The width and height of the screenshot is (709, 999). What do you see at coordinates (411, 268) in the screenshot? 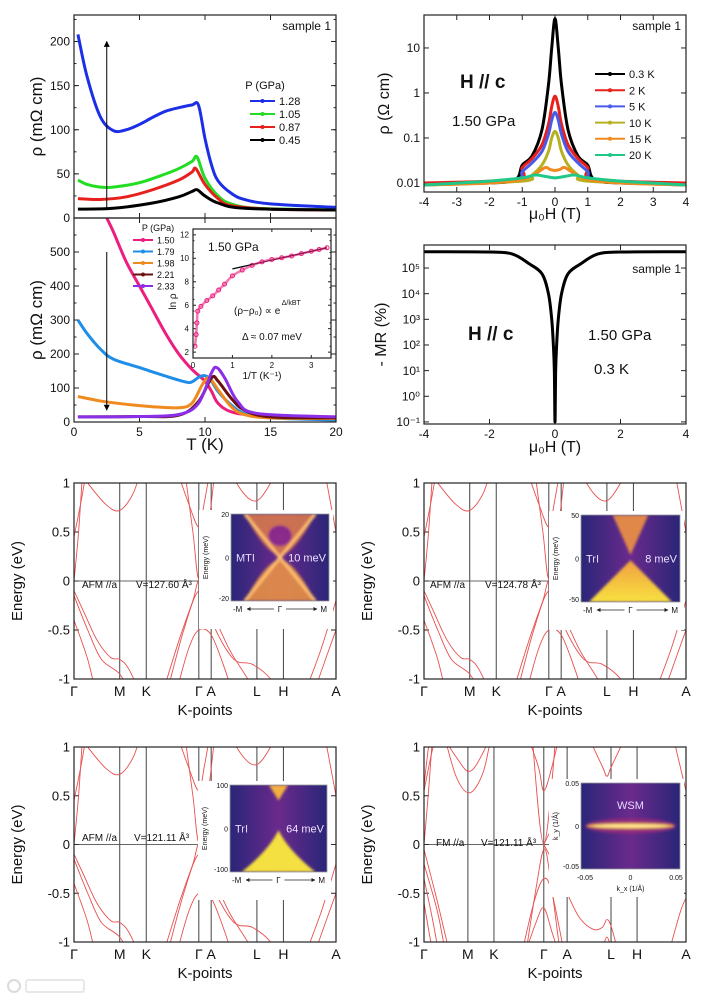
I see `y-tick-label: 10⁵` at bounding box center [411, 268].